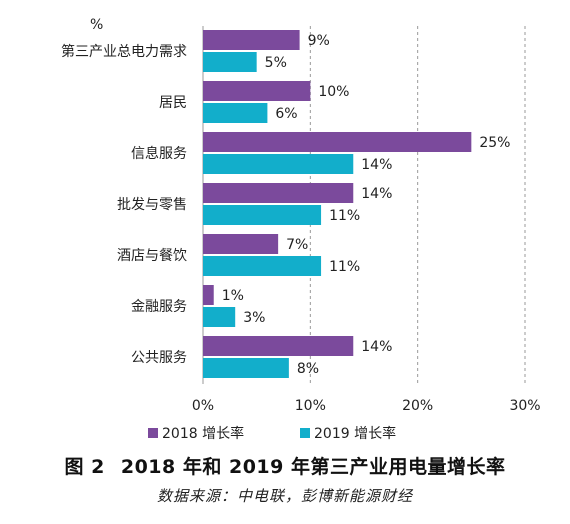 Image resolution: width=570 pixels, height=524 pixels. What do you see at coordinates (173, 103) in the screenshot?
I see `category-label: 居民` at bounding box center [173, 103].